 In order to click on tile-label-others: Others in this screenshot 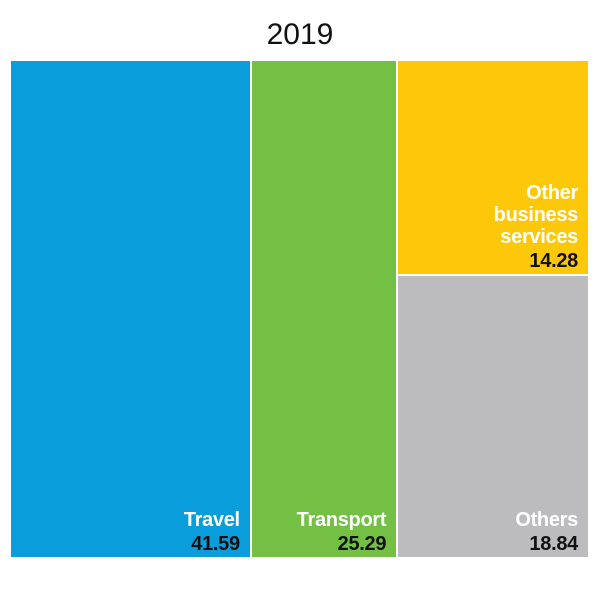, I will do `click(546, 519)`.